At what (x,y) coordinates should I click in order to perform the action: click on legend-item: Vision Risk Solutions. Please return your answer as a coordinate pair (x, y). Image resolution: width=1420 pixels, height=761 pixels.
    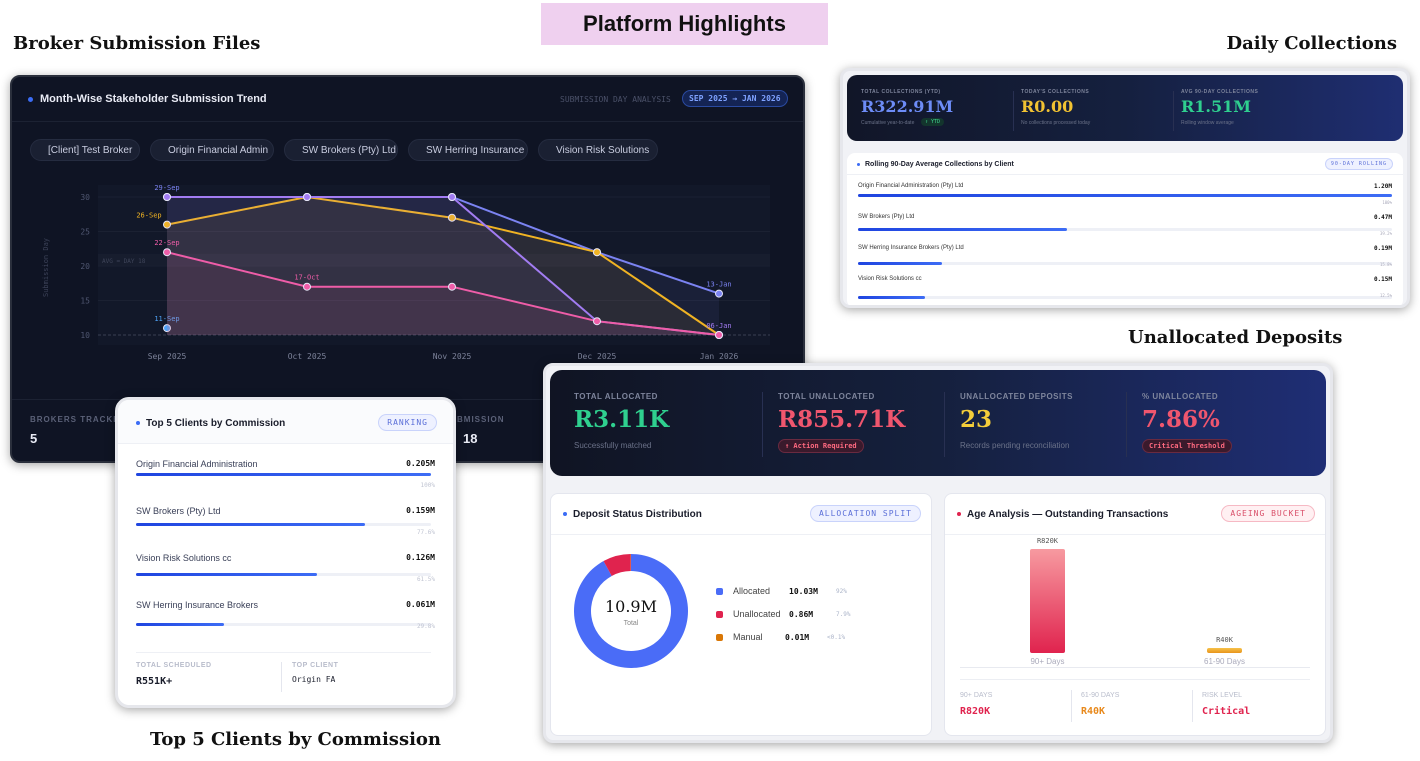
    Looking at the image, I should click on (598, 150).